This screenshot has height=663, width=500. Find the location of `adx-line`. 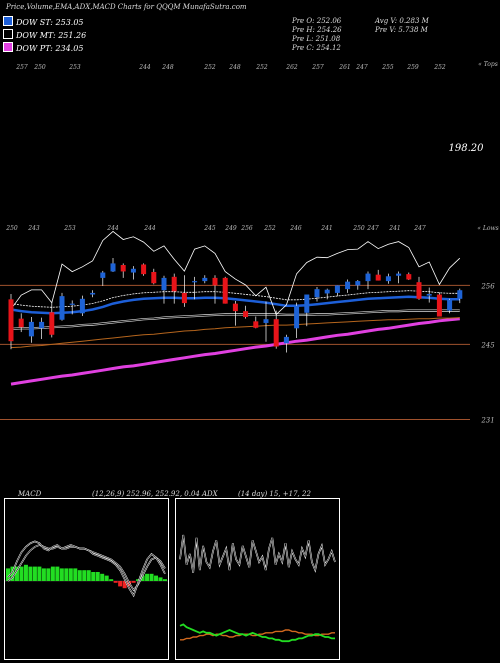

adx-line is located at coordinates (257, 553).